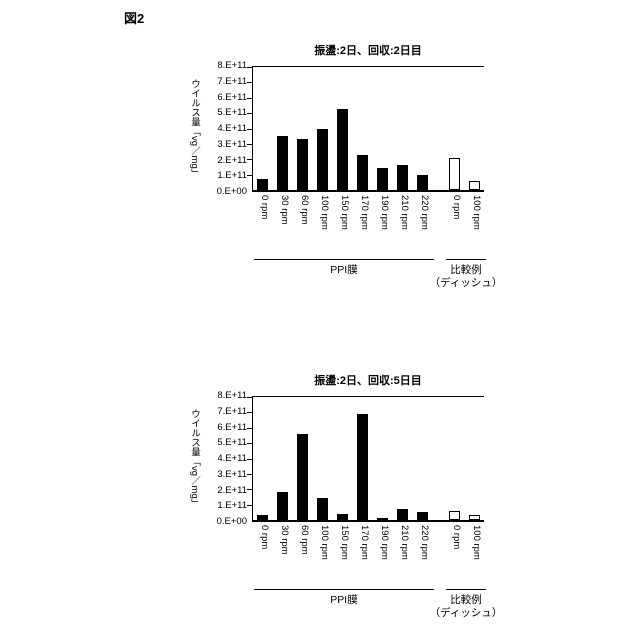 The width and height of the screenshot is (640, 640). I want to click on y-tick-label: 4.E+11, so click(232, 458).